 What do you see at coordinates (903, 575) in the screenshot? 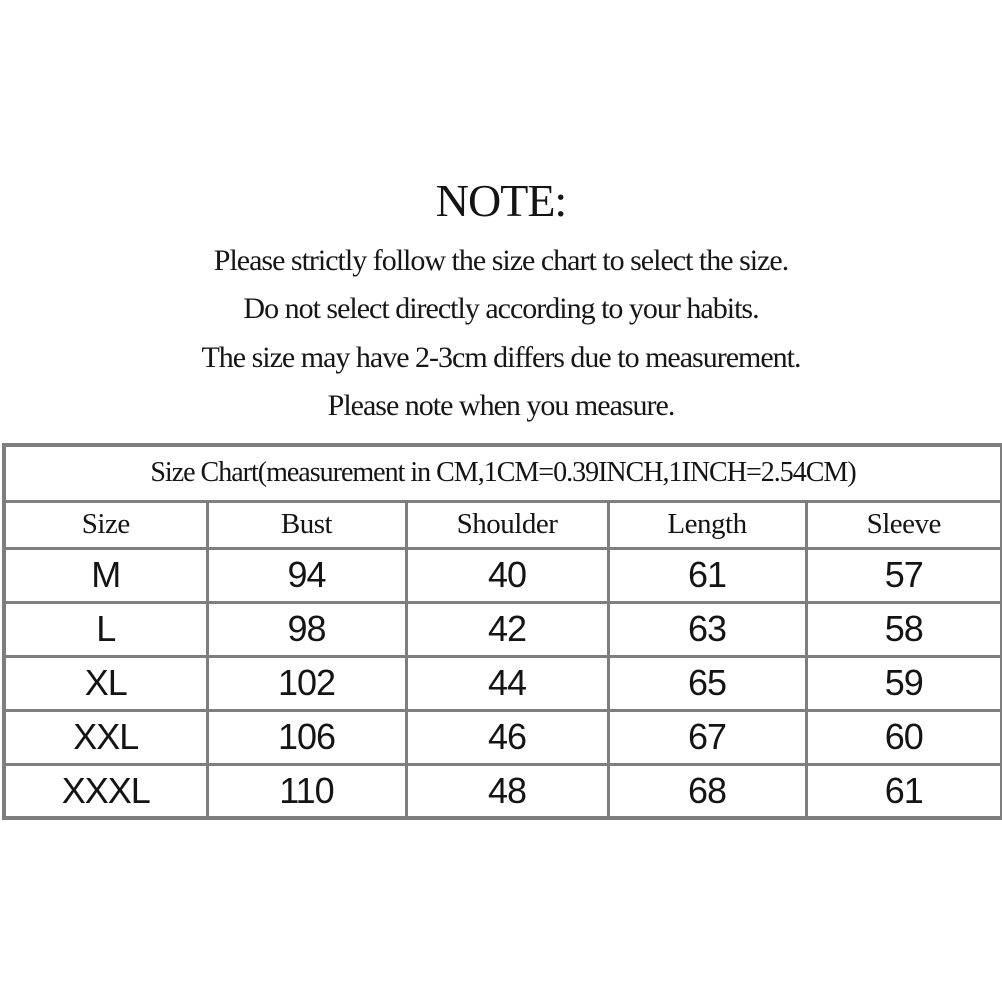
I see `cell-sleeve: 57` at bounding box center [903, 575].